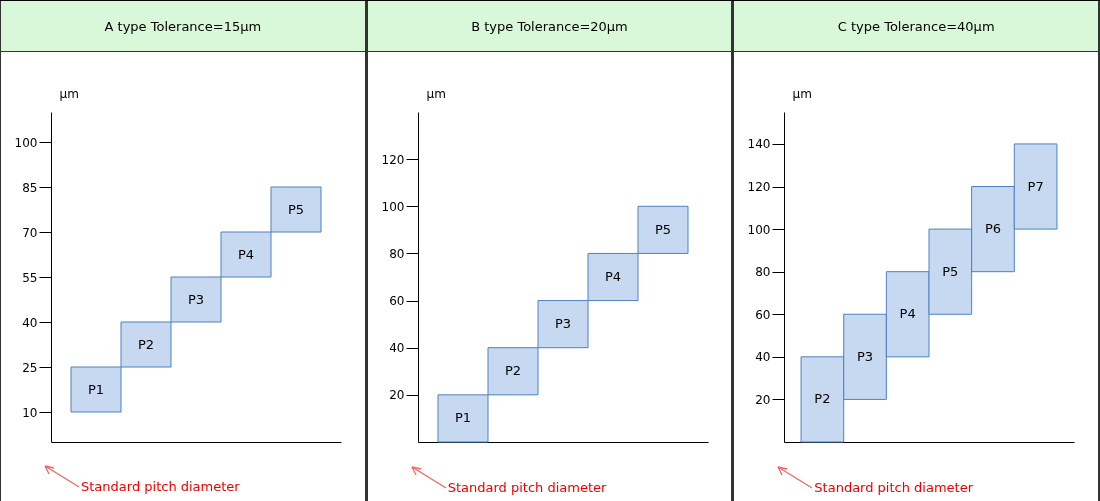 This screenshot has height=501, width=1100. What do you see at coordinates (30, 412) in the screenshot?
I see `y-tick-label: 10` at bounding box center [30, 412].